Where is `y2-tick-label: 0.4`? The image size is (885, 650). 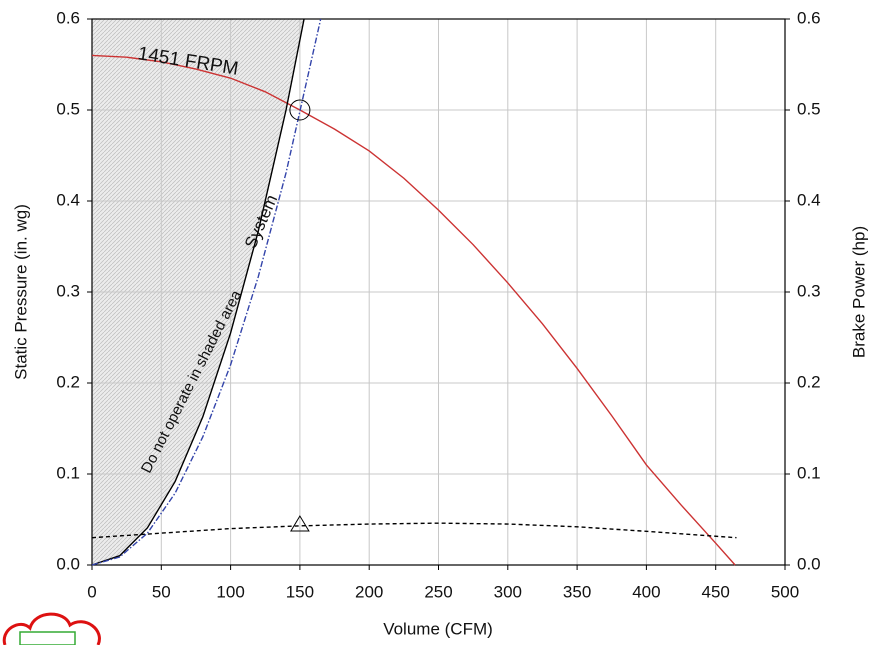 y2-tick-label: 0.4 is located at coordinates (809, 199).